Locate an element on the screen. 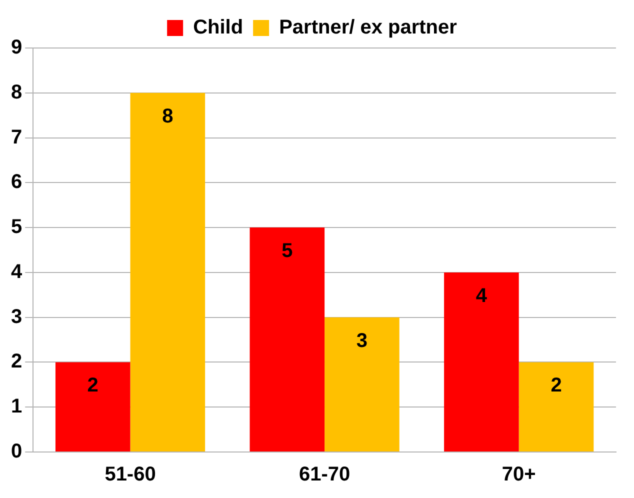 The image size is (634, 498). y-tick-label: 0 is located at coordinates (16, 451).